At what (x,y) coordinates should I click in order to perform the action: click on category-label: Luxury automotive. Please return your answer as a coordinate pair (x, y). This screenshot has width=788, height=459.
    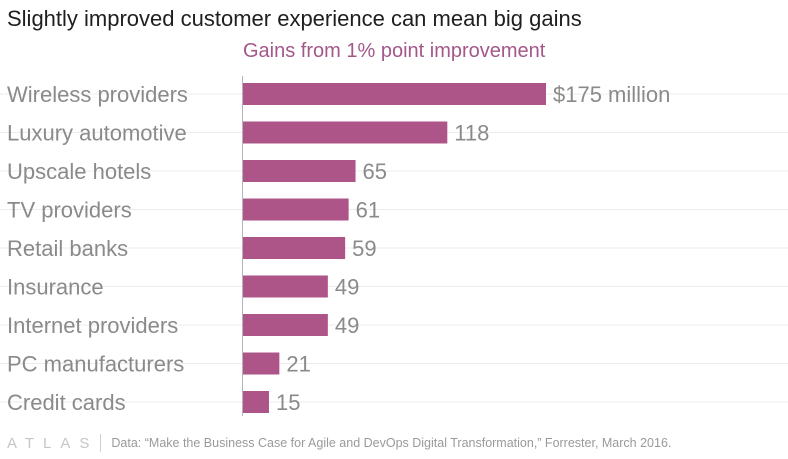
    Looking at the image, I should click on (97, 133).